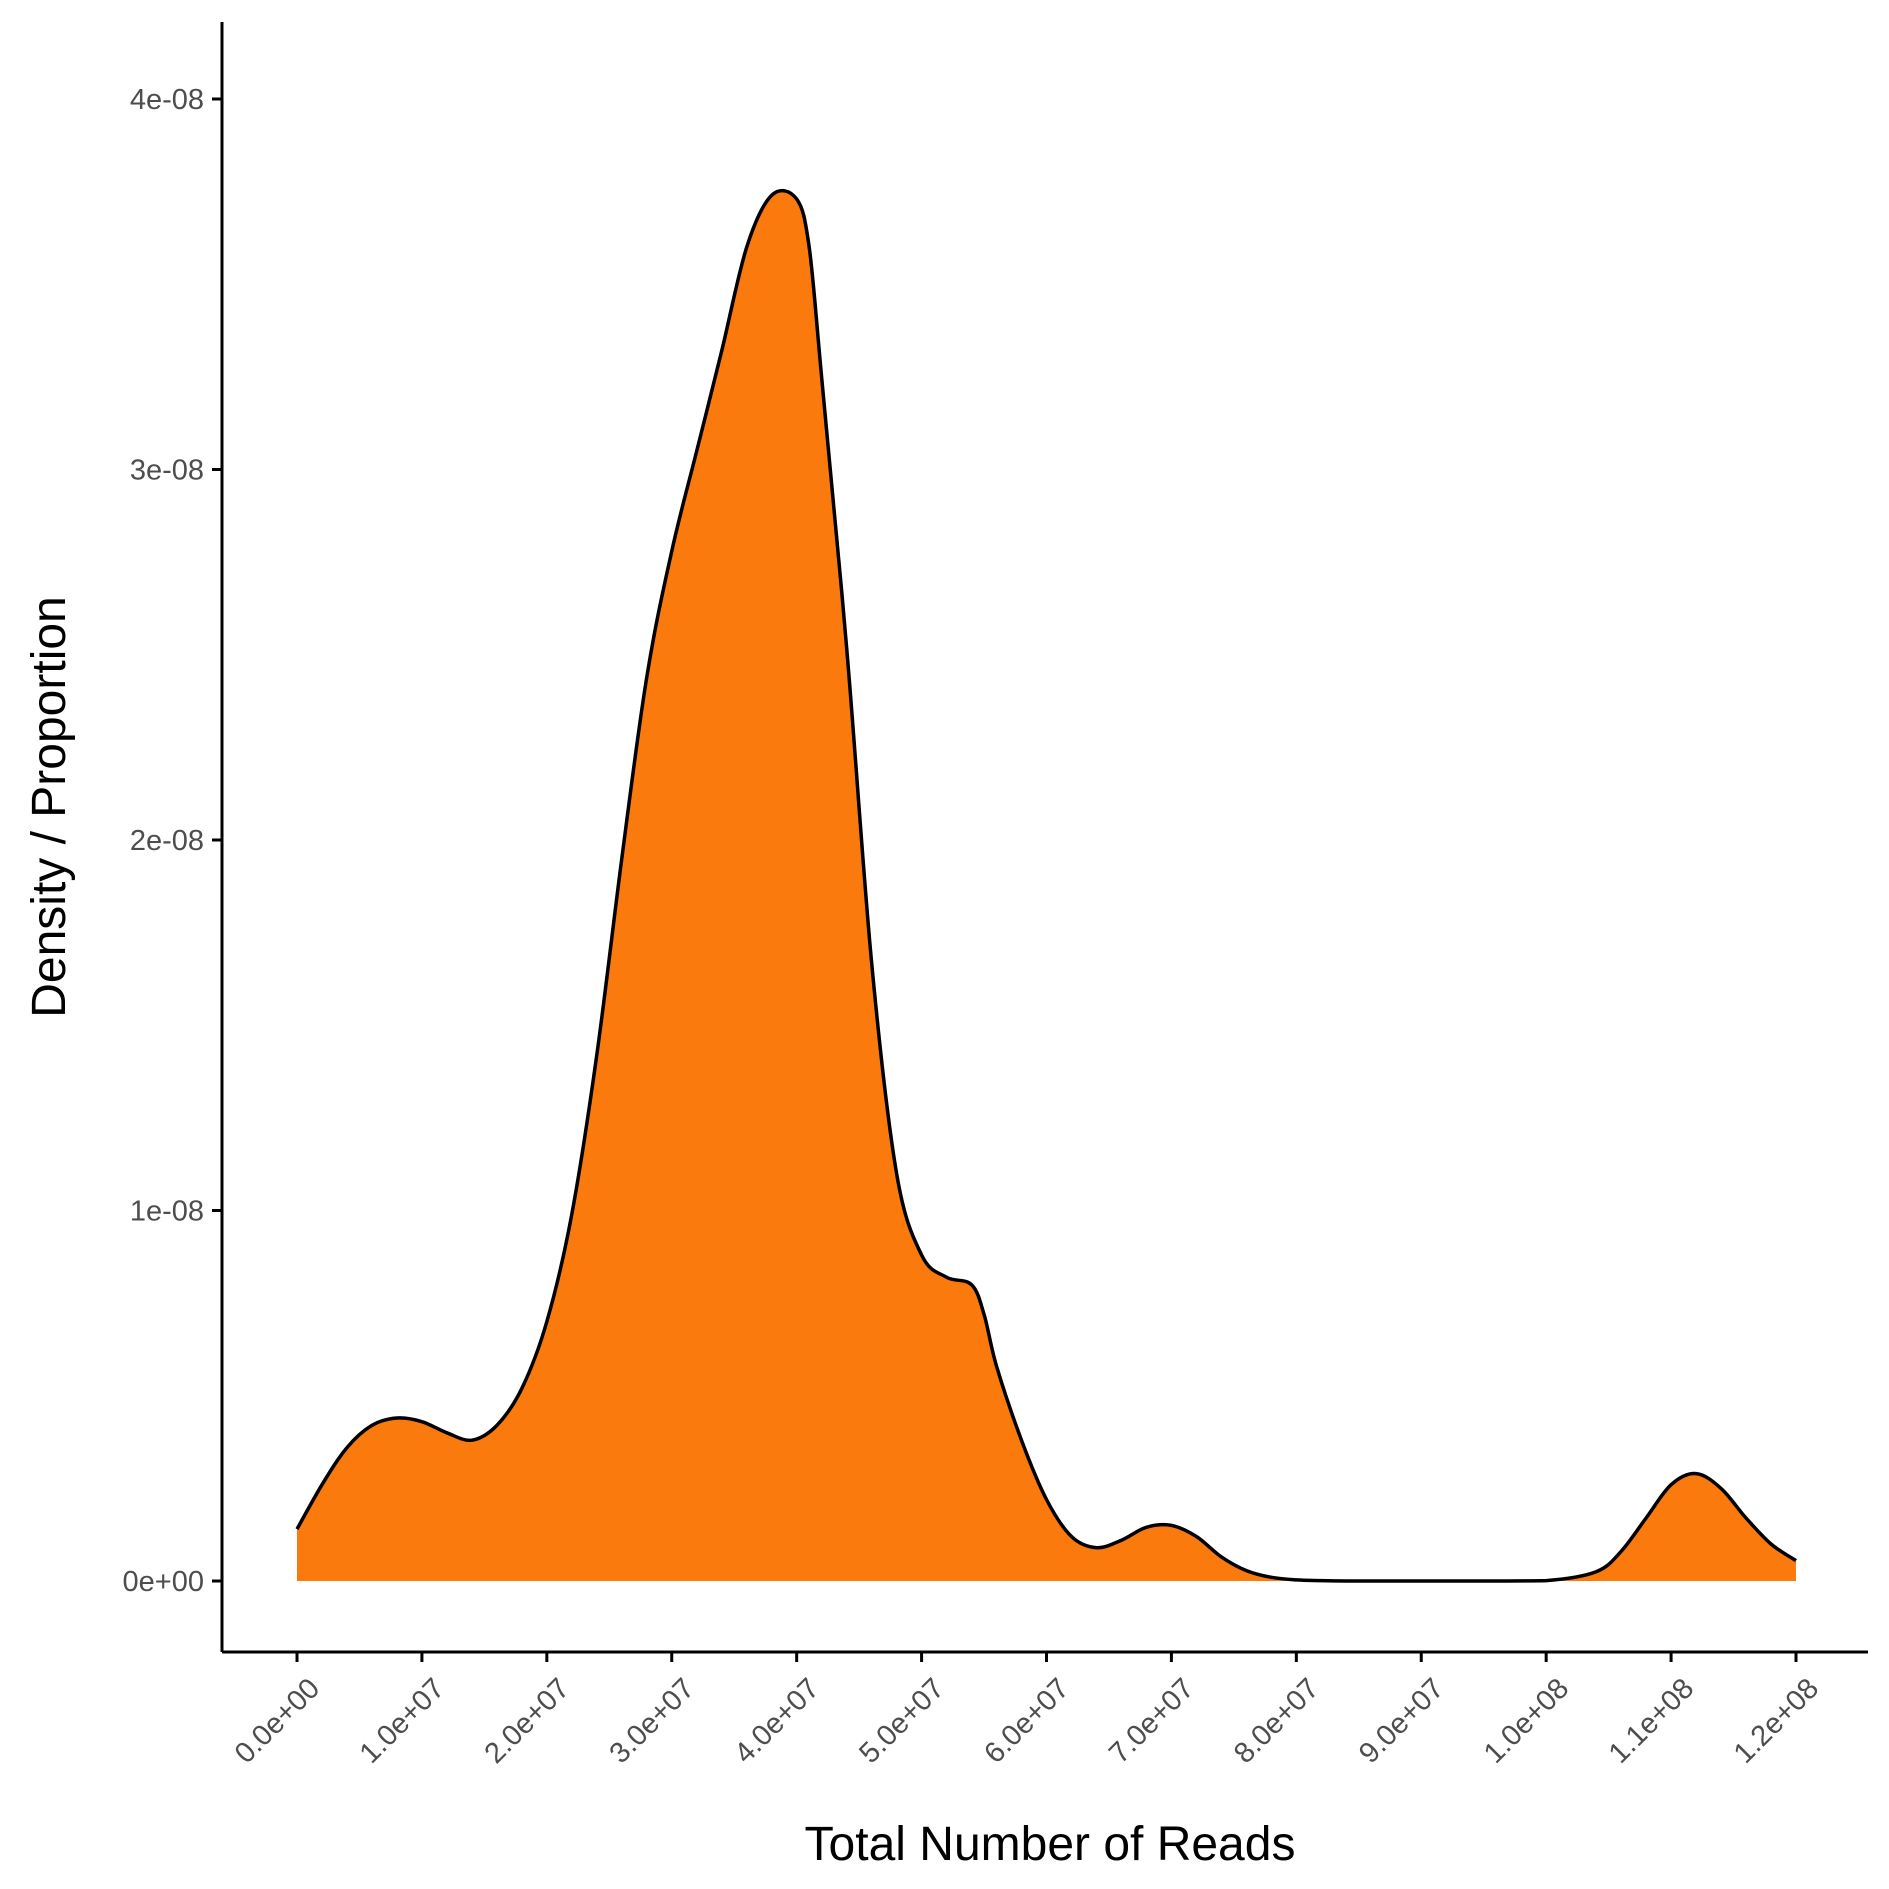 This screenshot has height=1889, width=1889. I want to click on x-tick-label: 1.0e+07, so click(402, 1720).